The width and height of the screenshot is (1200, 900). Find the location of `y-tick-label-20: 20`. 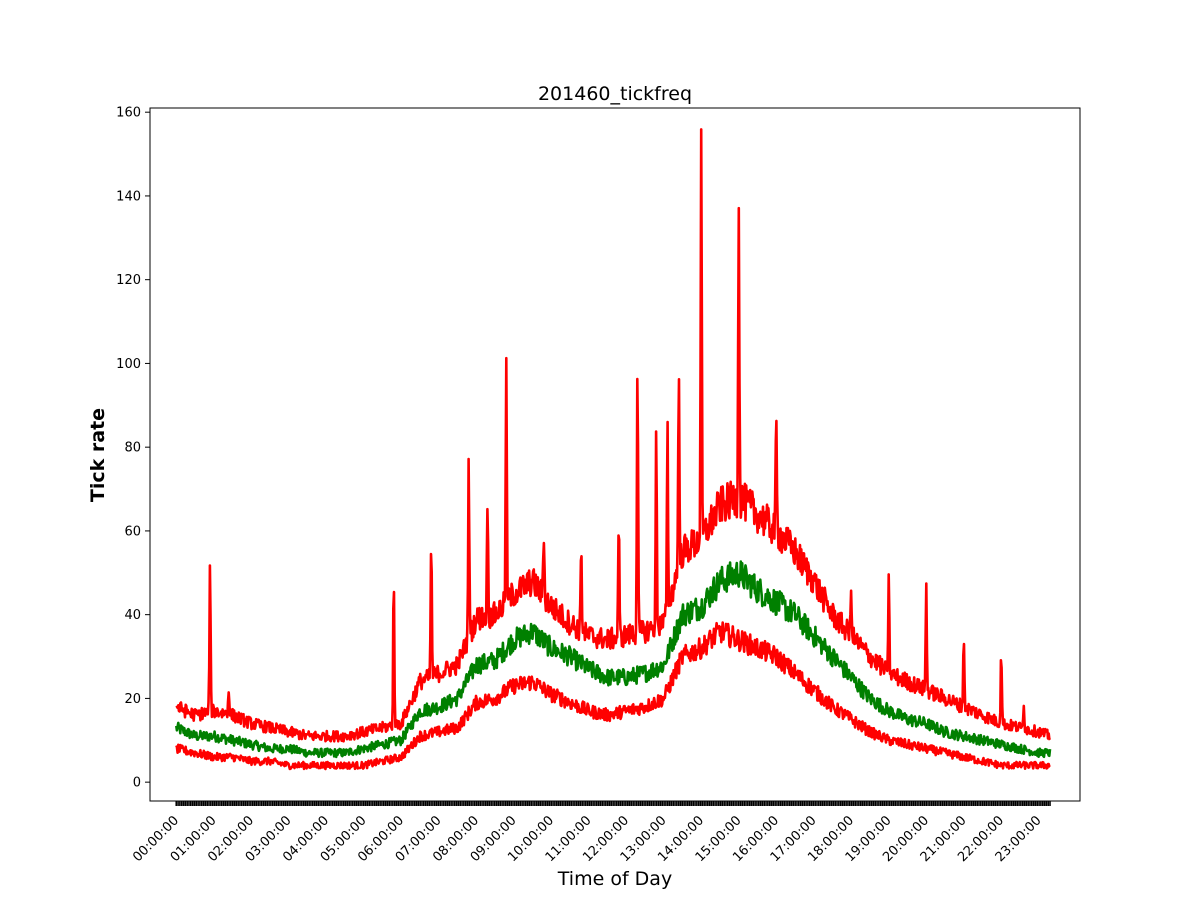

y-tick-label-20: 20 is located at coordinates (132, 699).